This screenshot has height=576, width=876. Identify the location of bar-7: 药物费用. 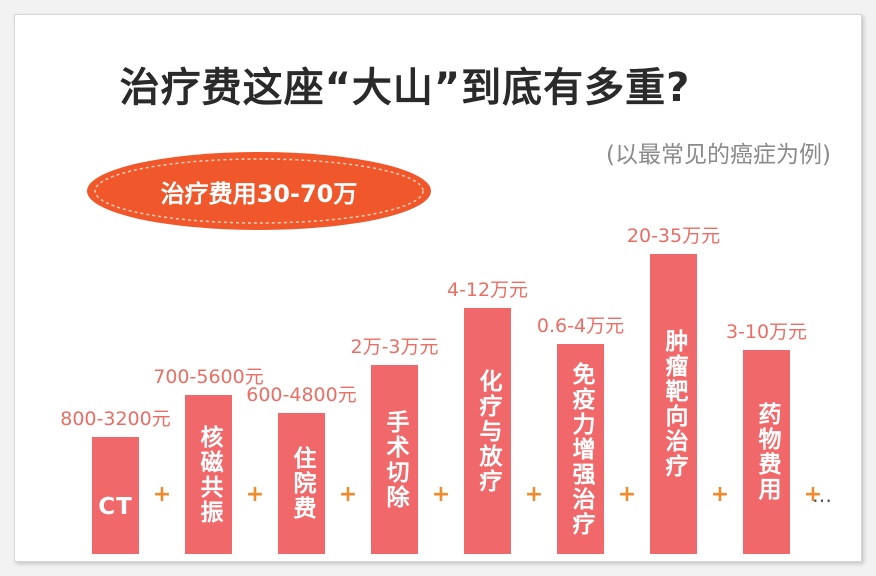
(766, 452).